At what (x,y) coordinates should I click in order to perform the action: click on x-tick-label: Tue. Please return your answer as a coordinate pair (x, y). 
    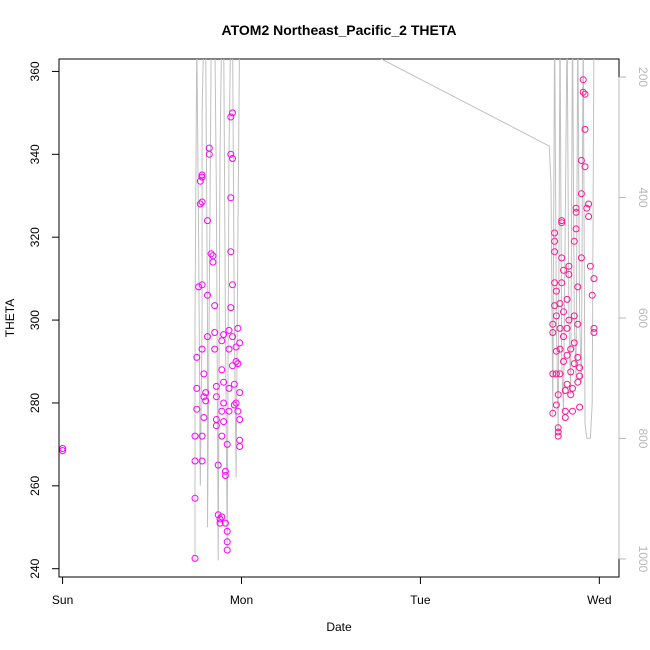
    Looking at the image, I should click on (420, 600).